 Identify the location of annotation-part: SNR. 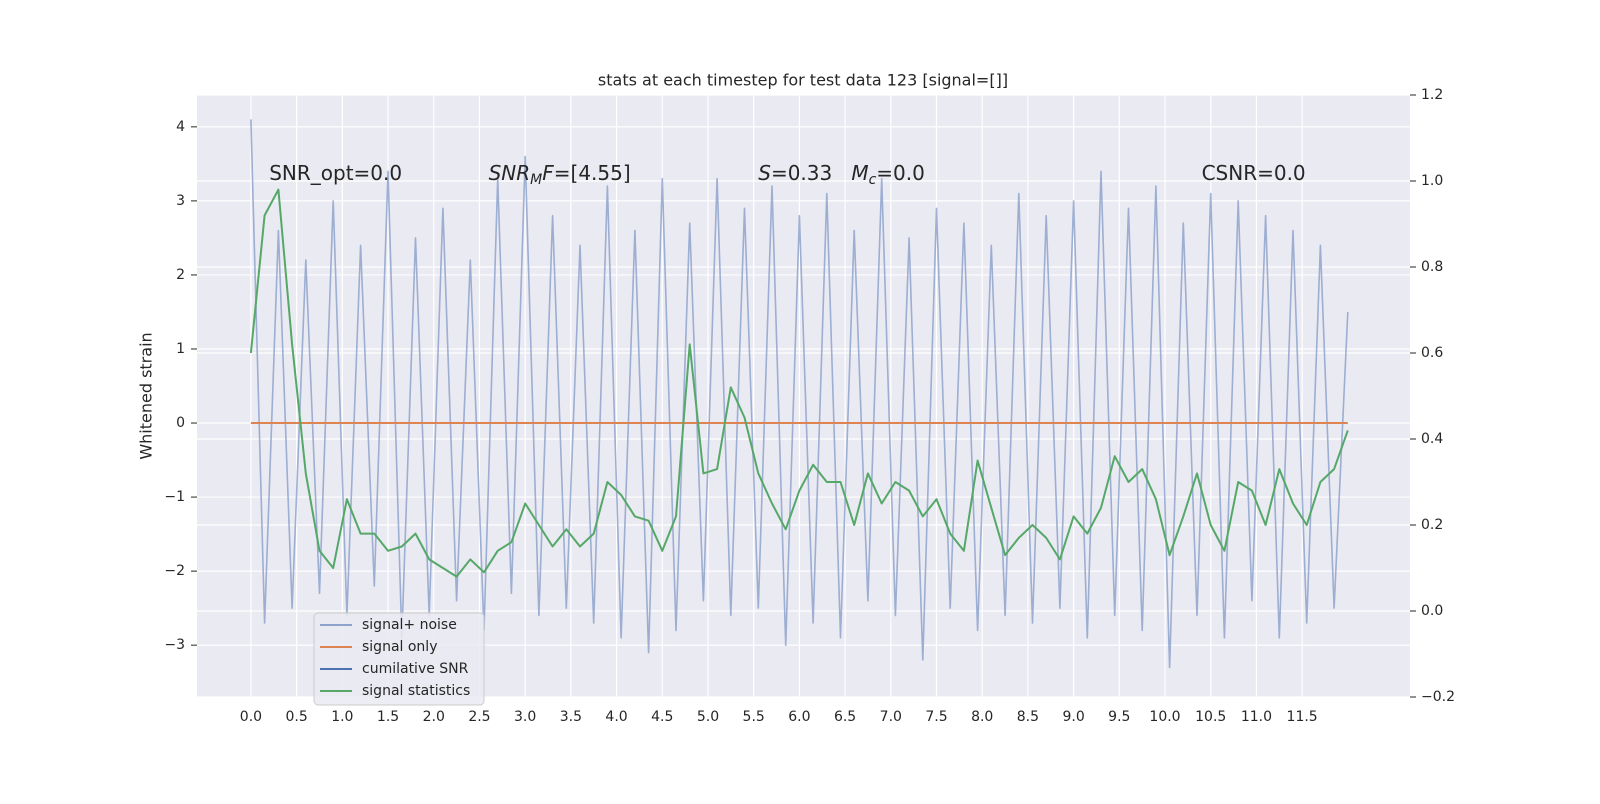
(510, 173).